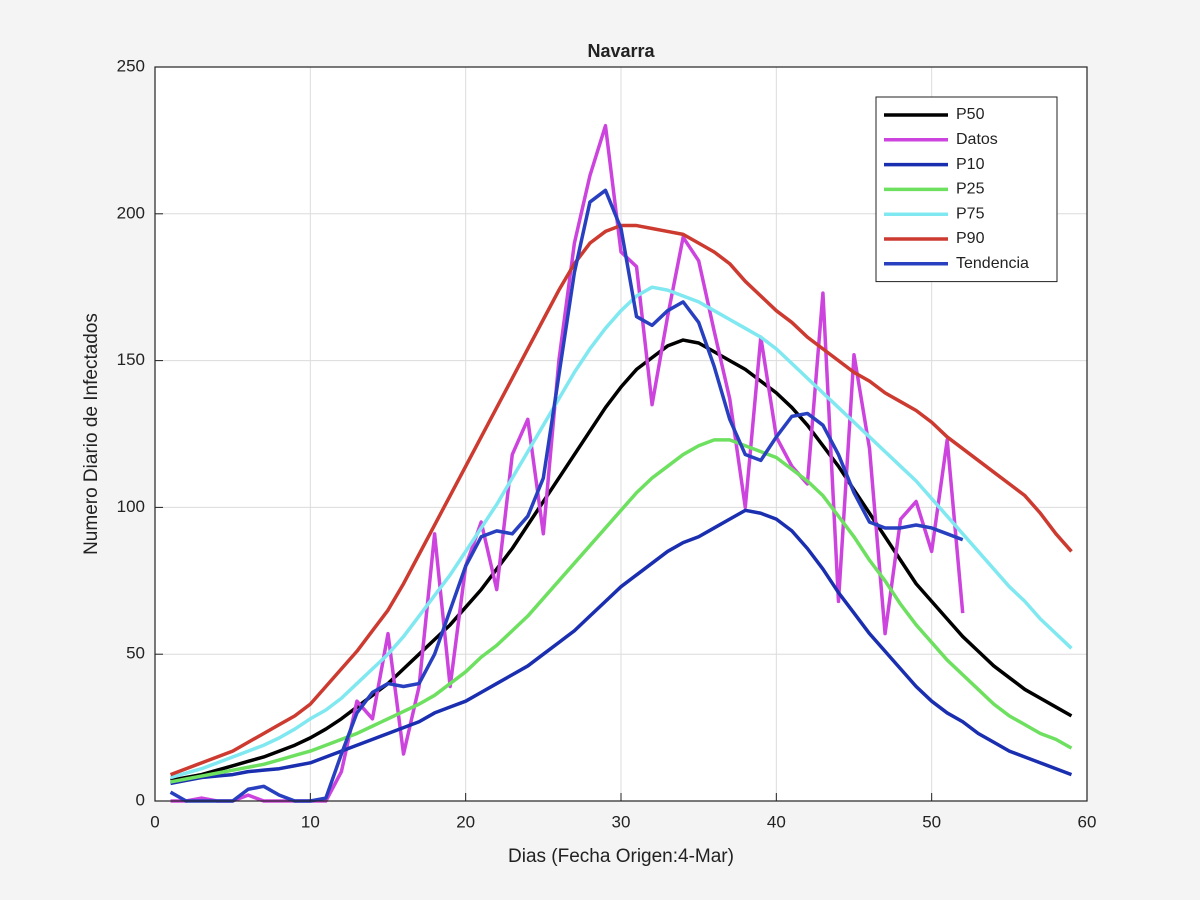  What do you see at coordinates (970, 164) in the screenshot?
I see `legend-label: P10` at bounding box center [970, 164].